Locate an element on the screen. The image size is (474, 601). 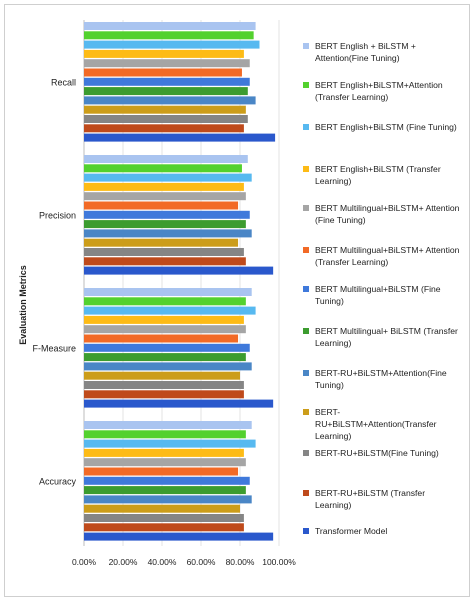
y-axis-title: Evaluation Metrics is located at coordinates (23, 305).